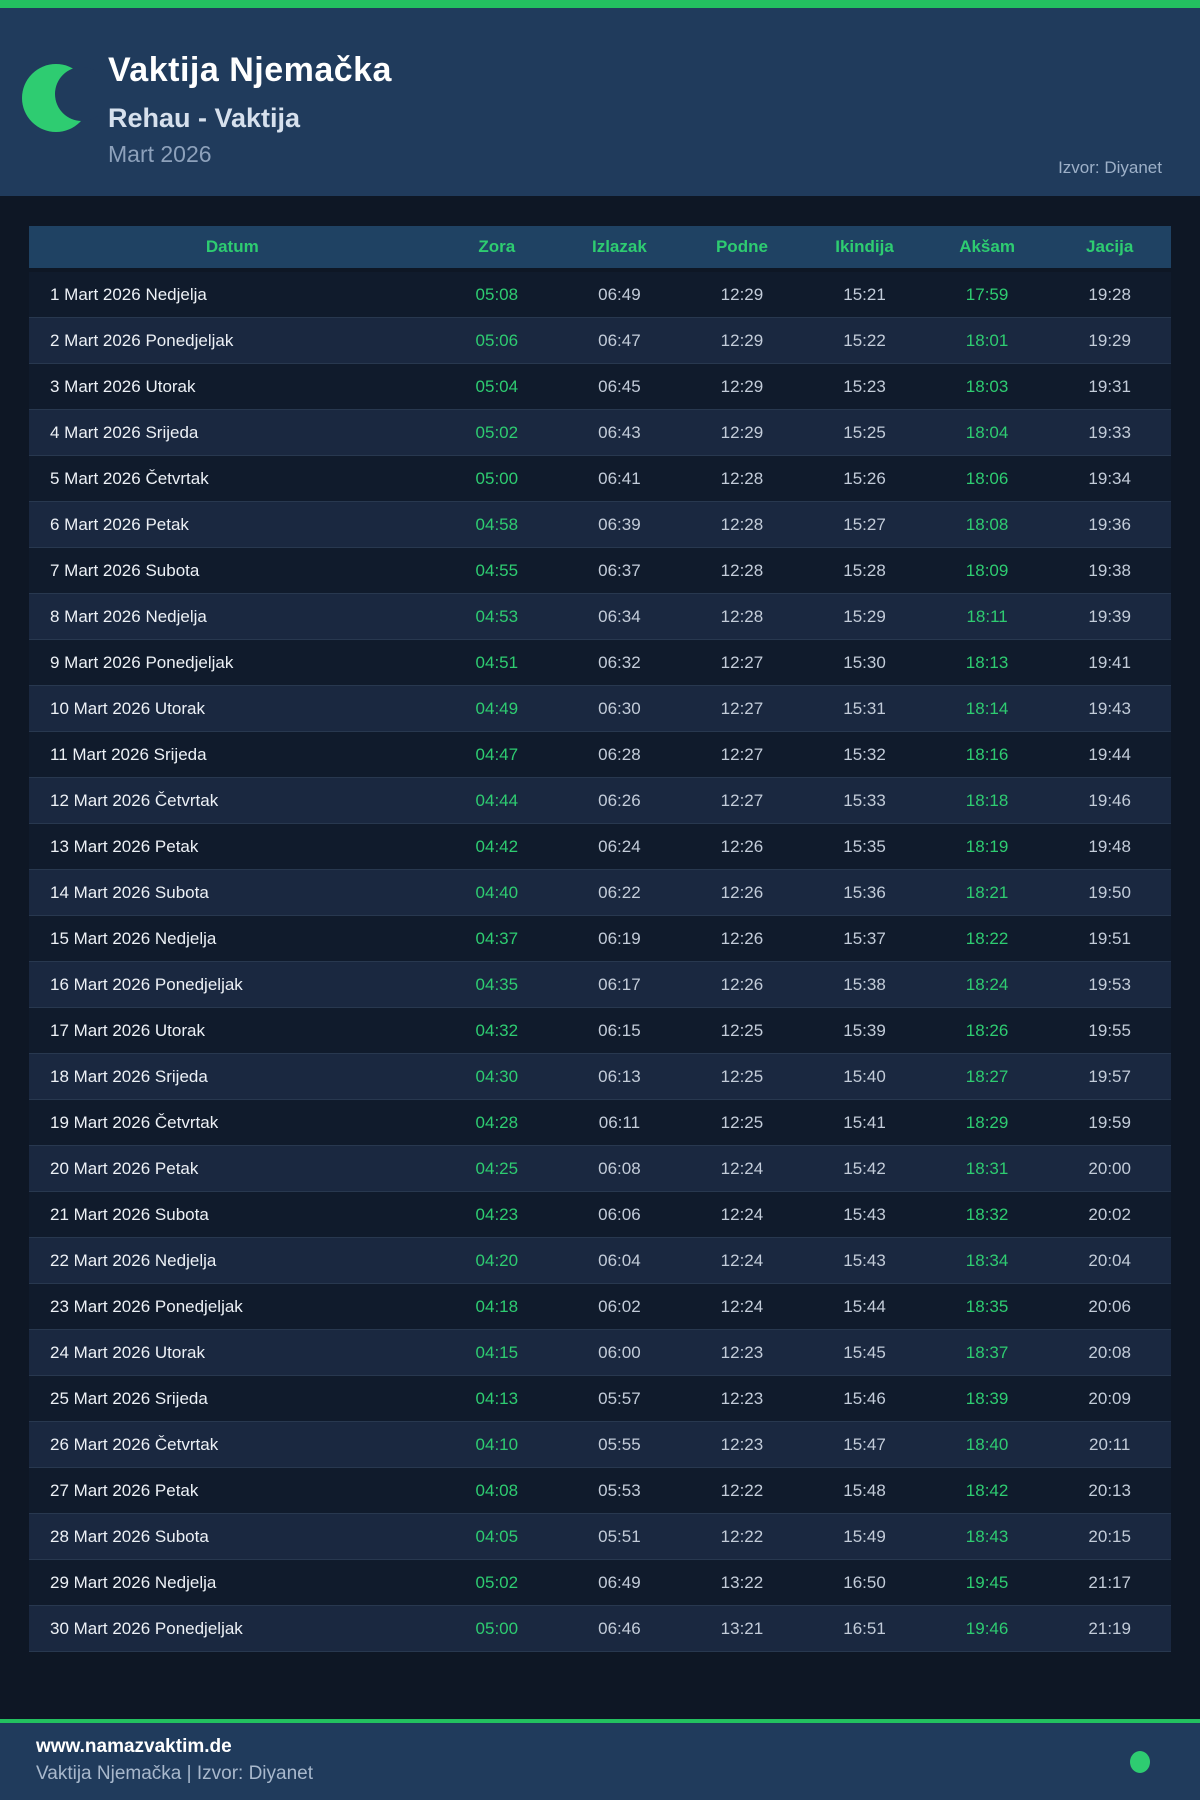  I want to click on page-title: Vaktija Njemačka, so click(250, 70).